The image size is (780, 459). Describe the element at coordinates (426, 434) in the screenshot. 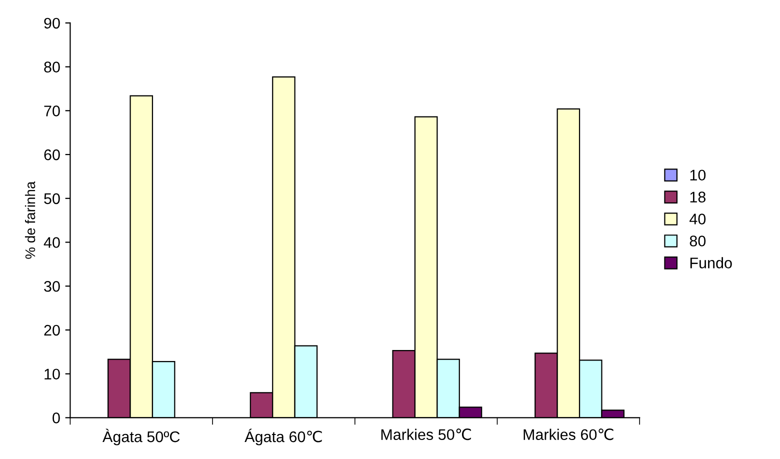

I see `x-tick-label: Markies 50℃` at that location.